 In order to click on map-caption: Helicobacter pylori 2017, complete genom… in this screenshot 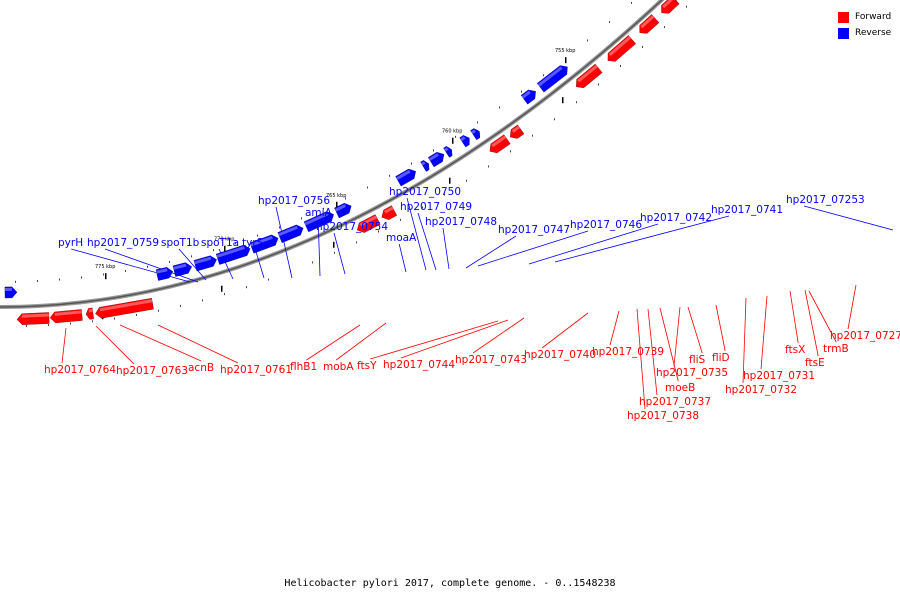, I will do `click(450, 583)`.